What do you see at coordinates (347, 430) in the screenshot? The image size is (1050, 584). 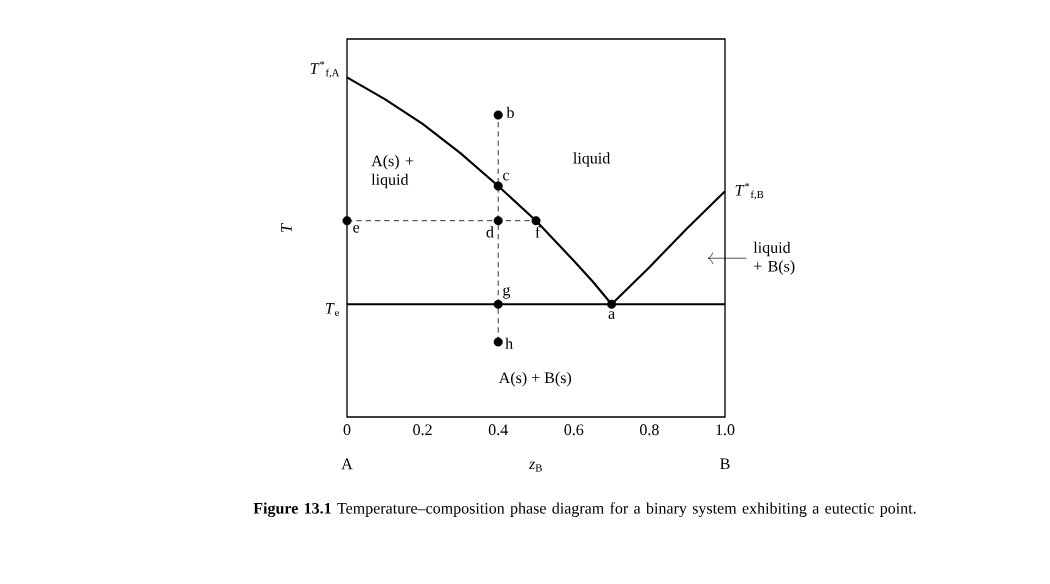 I see `x-tick-label: 0` at bounding box center [347, 430].